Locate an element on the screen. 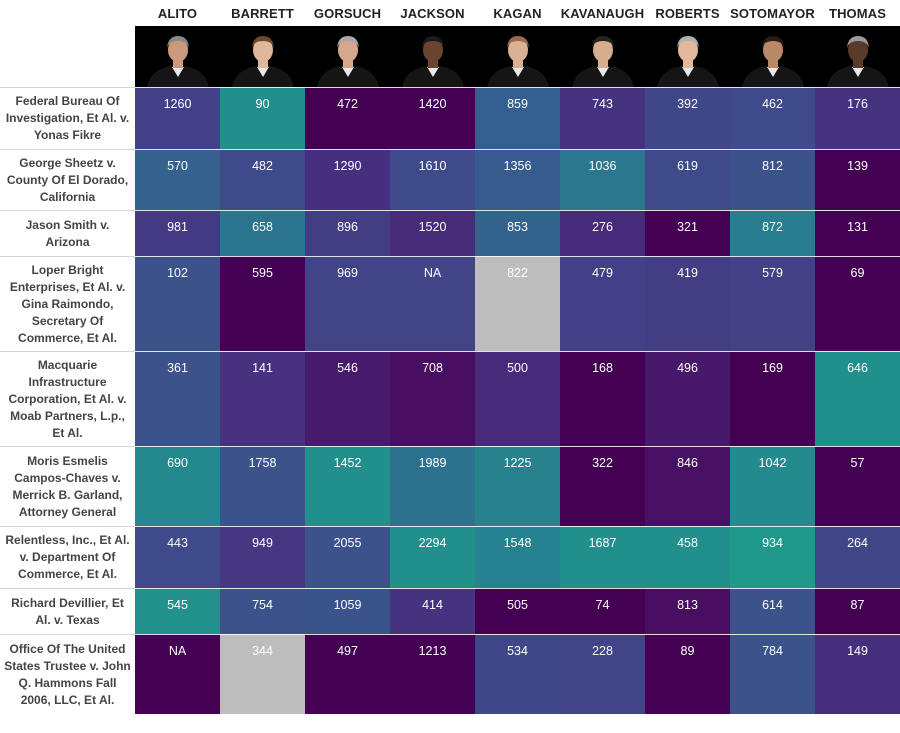  column-header: THOMAS is located at coordinates (857, 13).